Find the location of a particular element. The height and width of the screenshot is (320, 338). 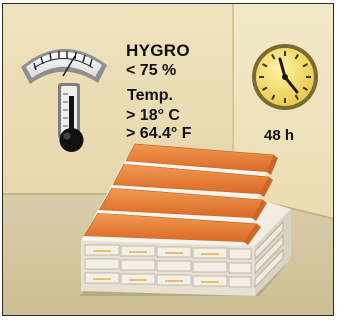

hygrometer-icon is located at coordinates (64, 66).